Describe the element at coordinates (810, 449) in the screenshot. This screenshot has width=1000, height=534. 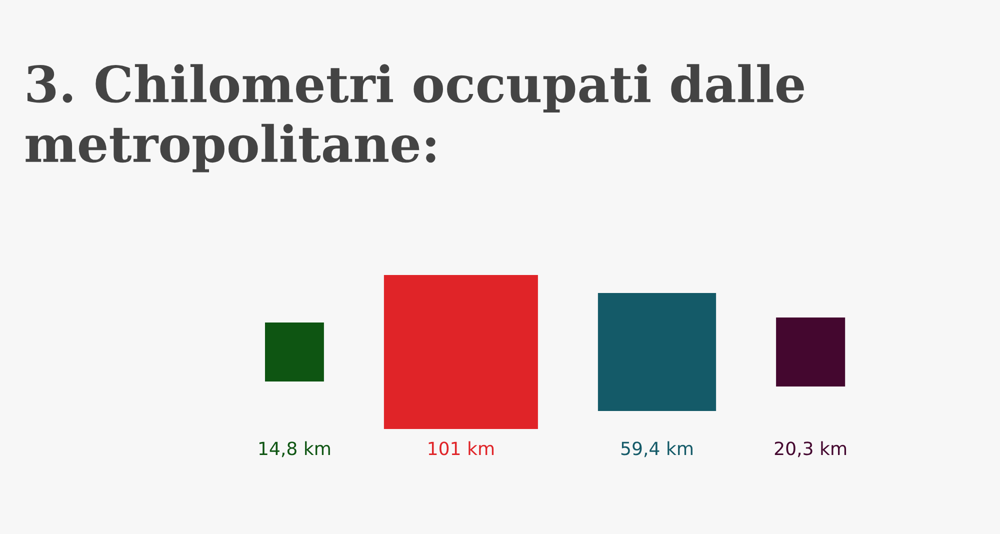
I see `data-label: 20,3 km` at that location.